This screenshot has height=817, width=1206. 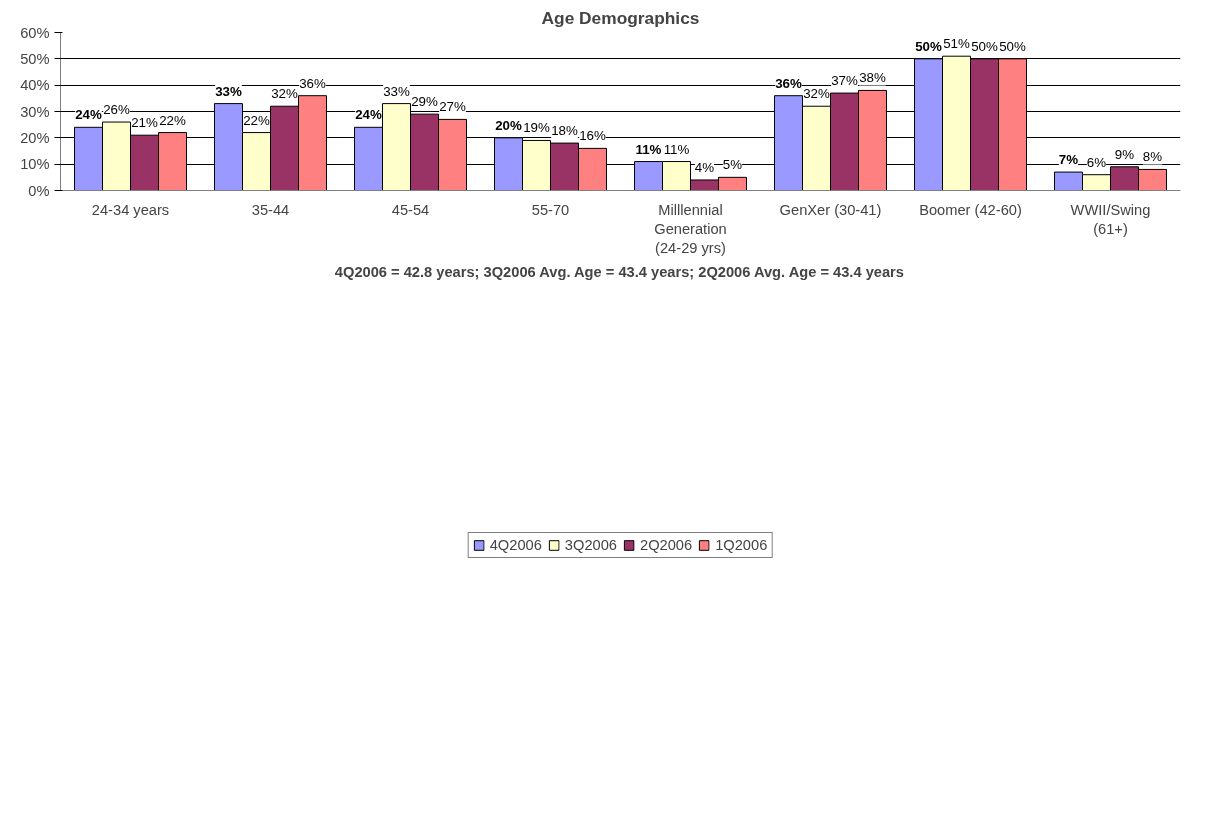 I want to click on data-label: 27%, so click(x=452, y=107).